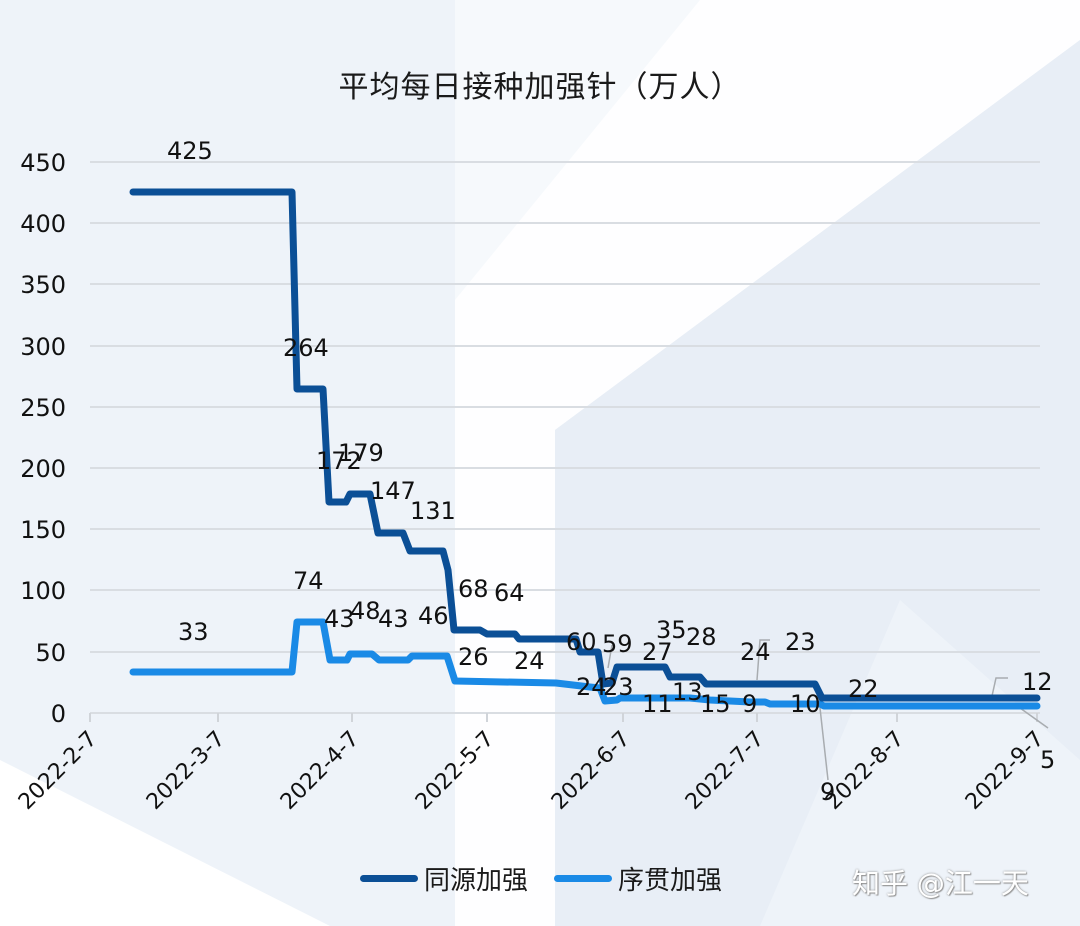  What do you see at coordinates (805, 704) in the screenshot?
I see `svg-text: 10` at bounding box center [805, 704].